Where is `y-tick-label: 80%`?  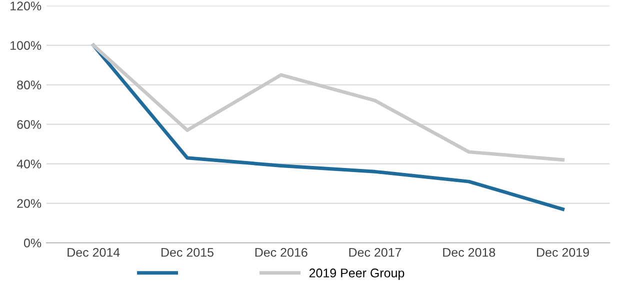 y-tick-label: 80% is located at coordinates (29, 85).